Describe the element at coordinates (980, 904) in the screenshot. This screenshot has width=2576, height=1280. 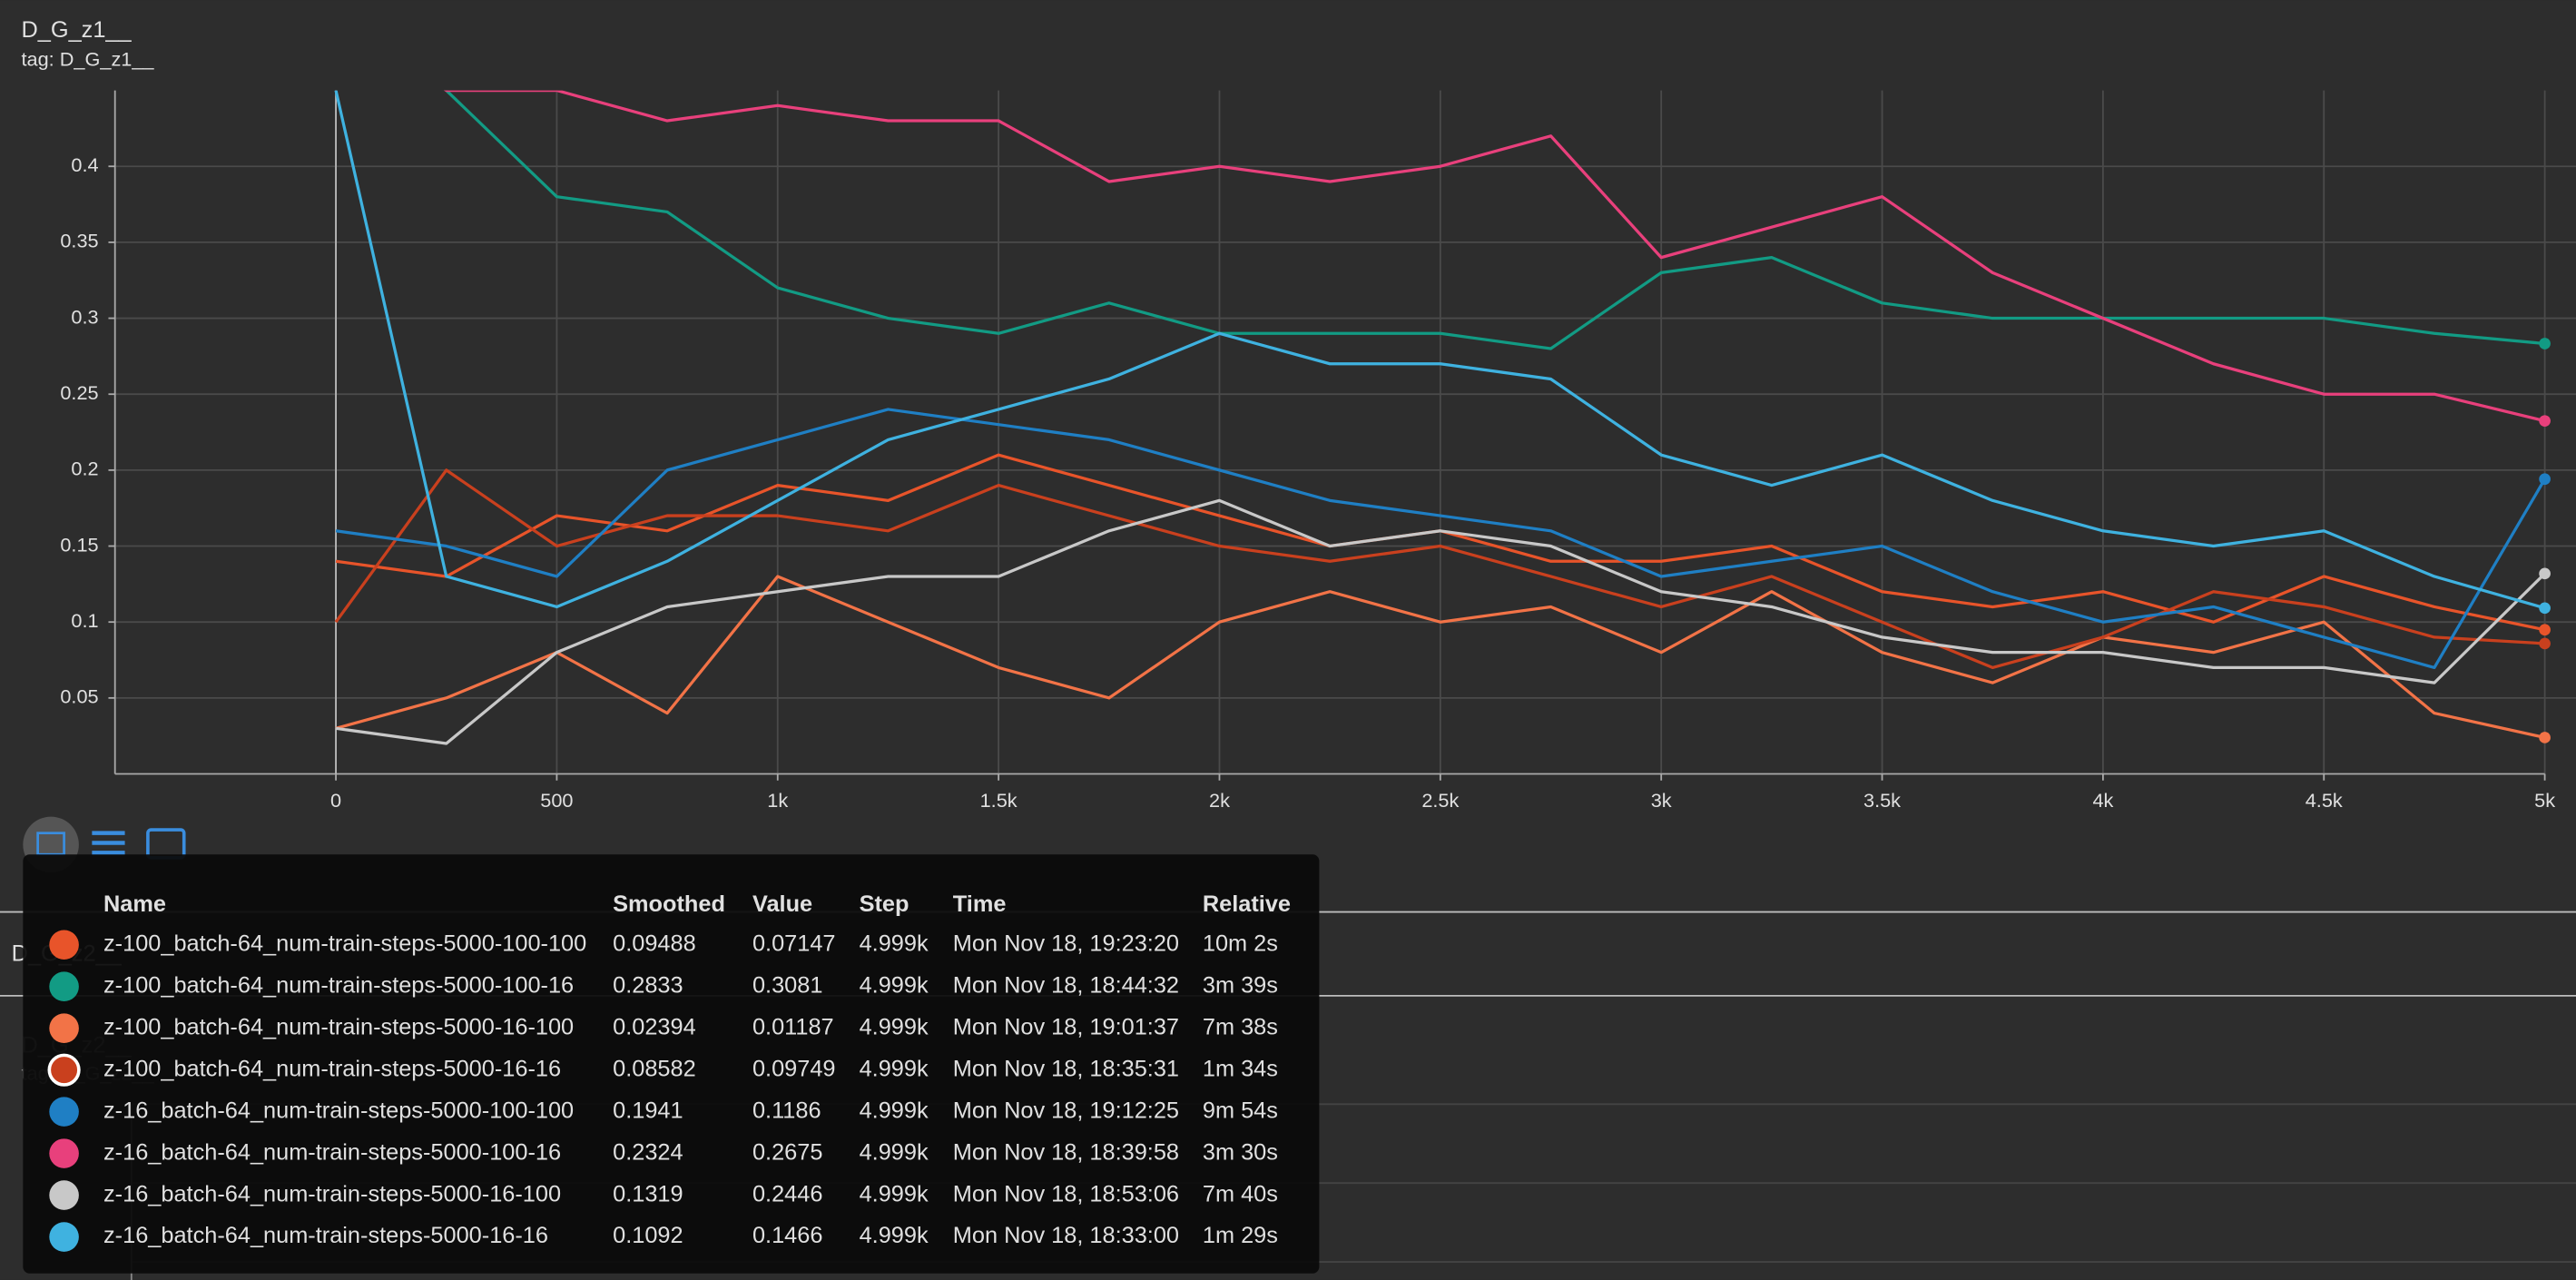
I see `column-header: Time` at that location.